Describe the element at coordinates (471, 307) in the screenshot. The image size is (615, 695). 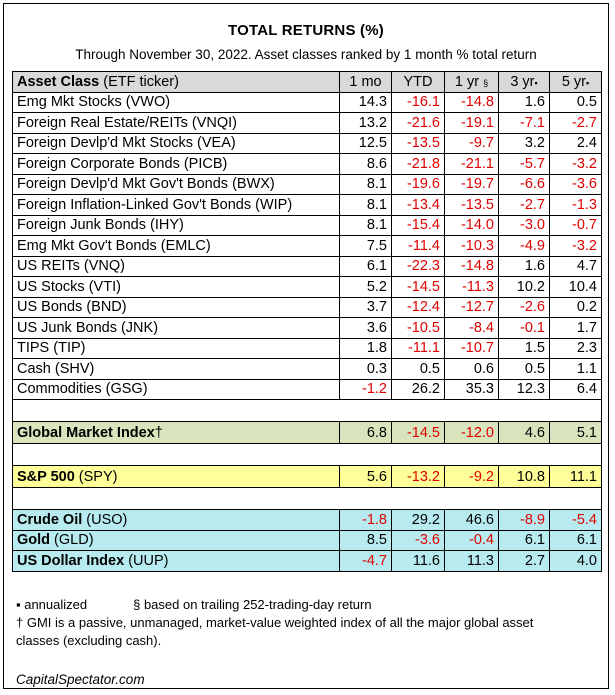
I see `cell-1yr: -12.7` at that location.